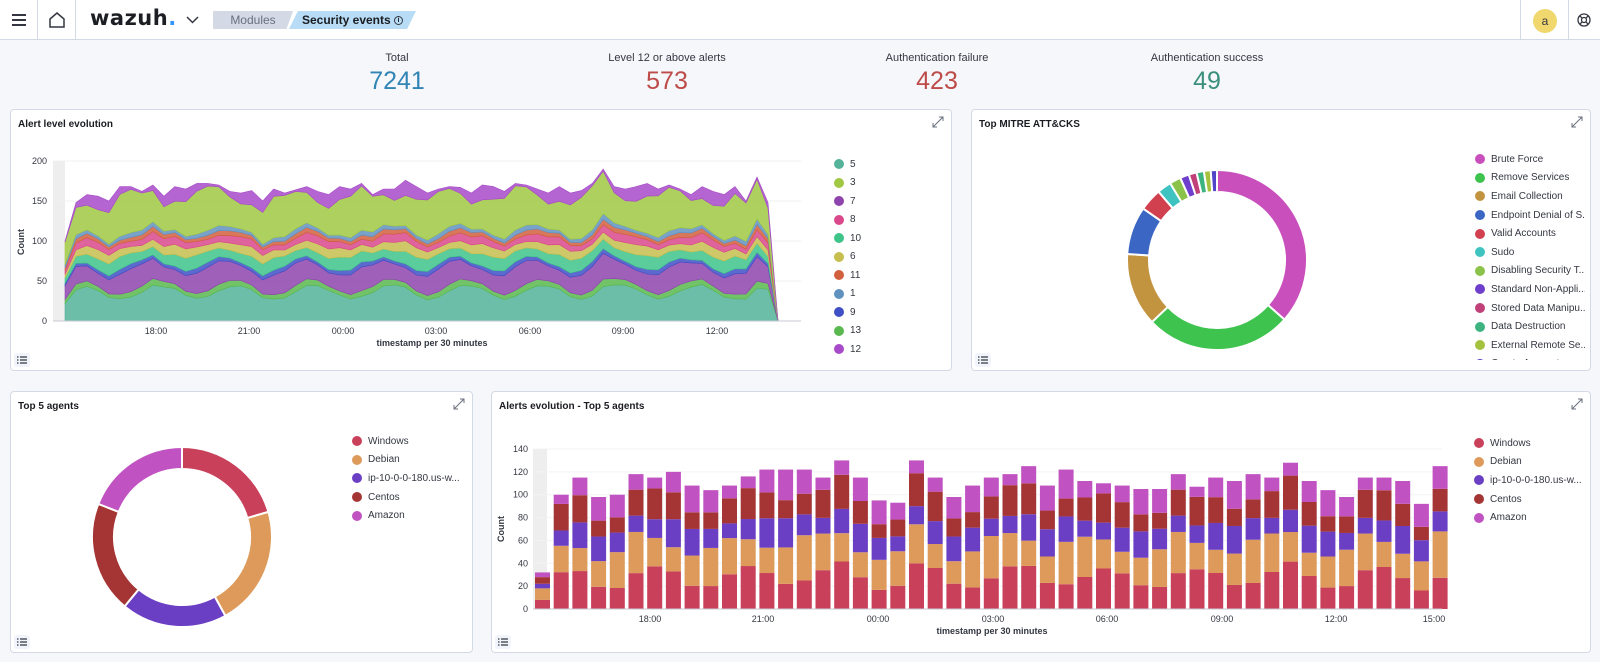 This screenshot has height=662, width=1600. I want to click on legend-item: 9, so click(889, 312).